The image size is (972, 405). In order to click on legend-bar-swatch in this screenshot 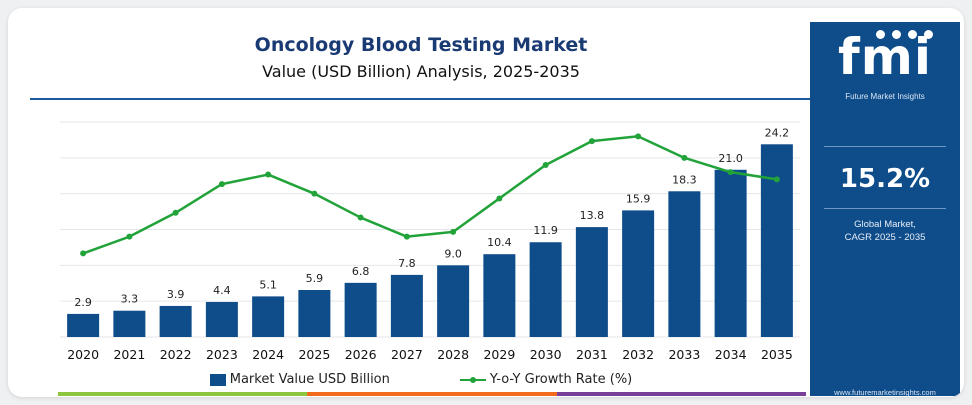, I will do `click(217, 379)`.